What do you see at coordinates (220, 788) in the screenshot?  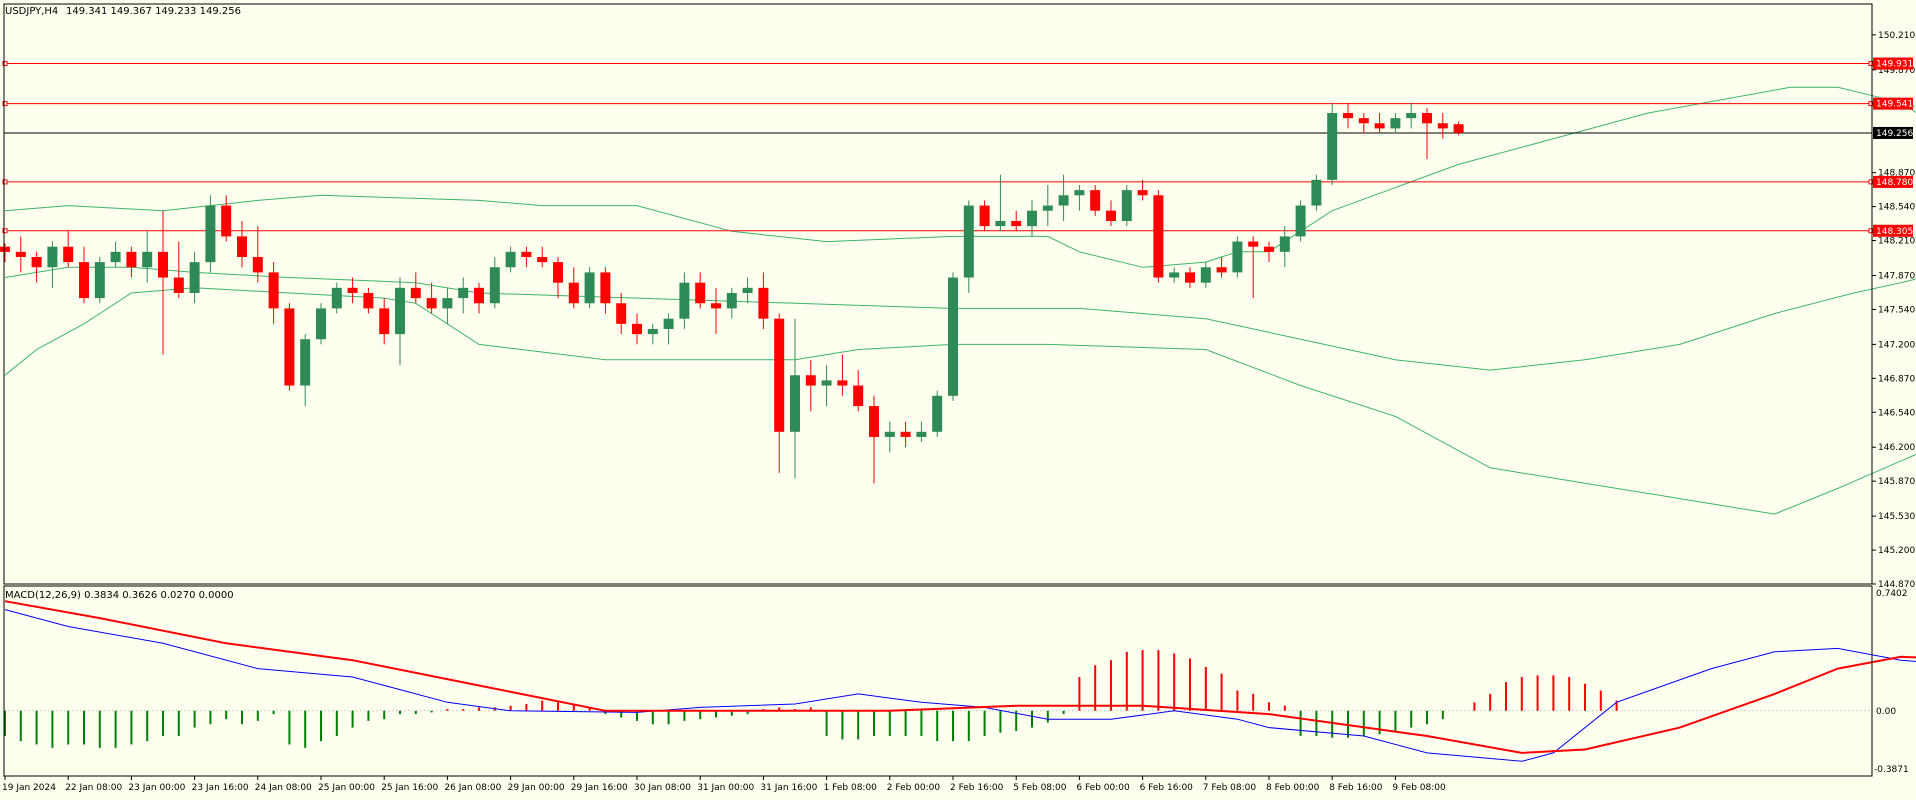 I see `time-tick-label: 23 Jan 16:00` at bounding box center [220, 788].